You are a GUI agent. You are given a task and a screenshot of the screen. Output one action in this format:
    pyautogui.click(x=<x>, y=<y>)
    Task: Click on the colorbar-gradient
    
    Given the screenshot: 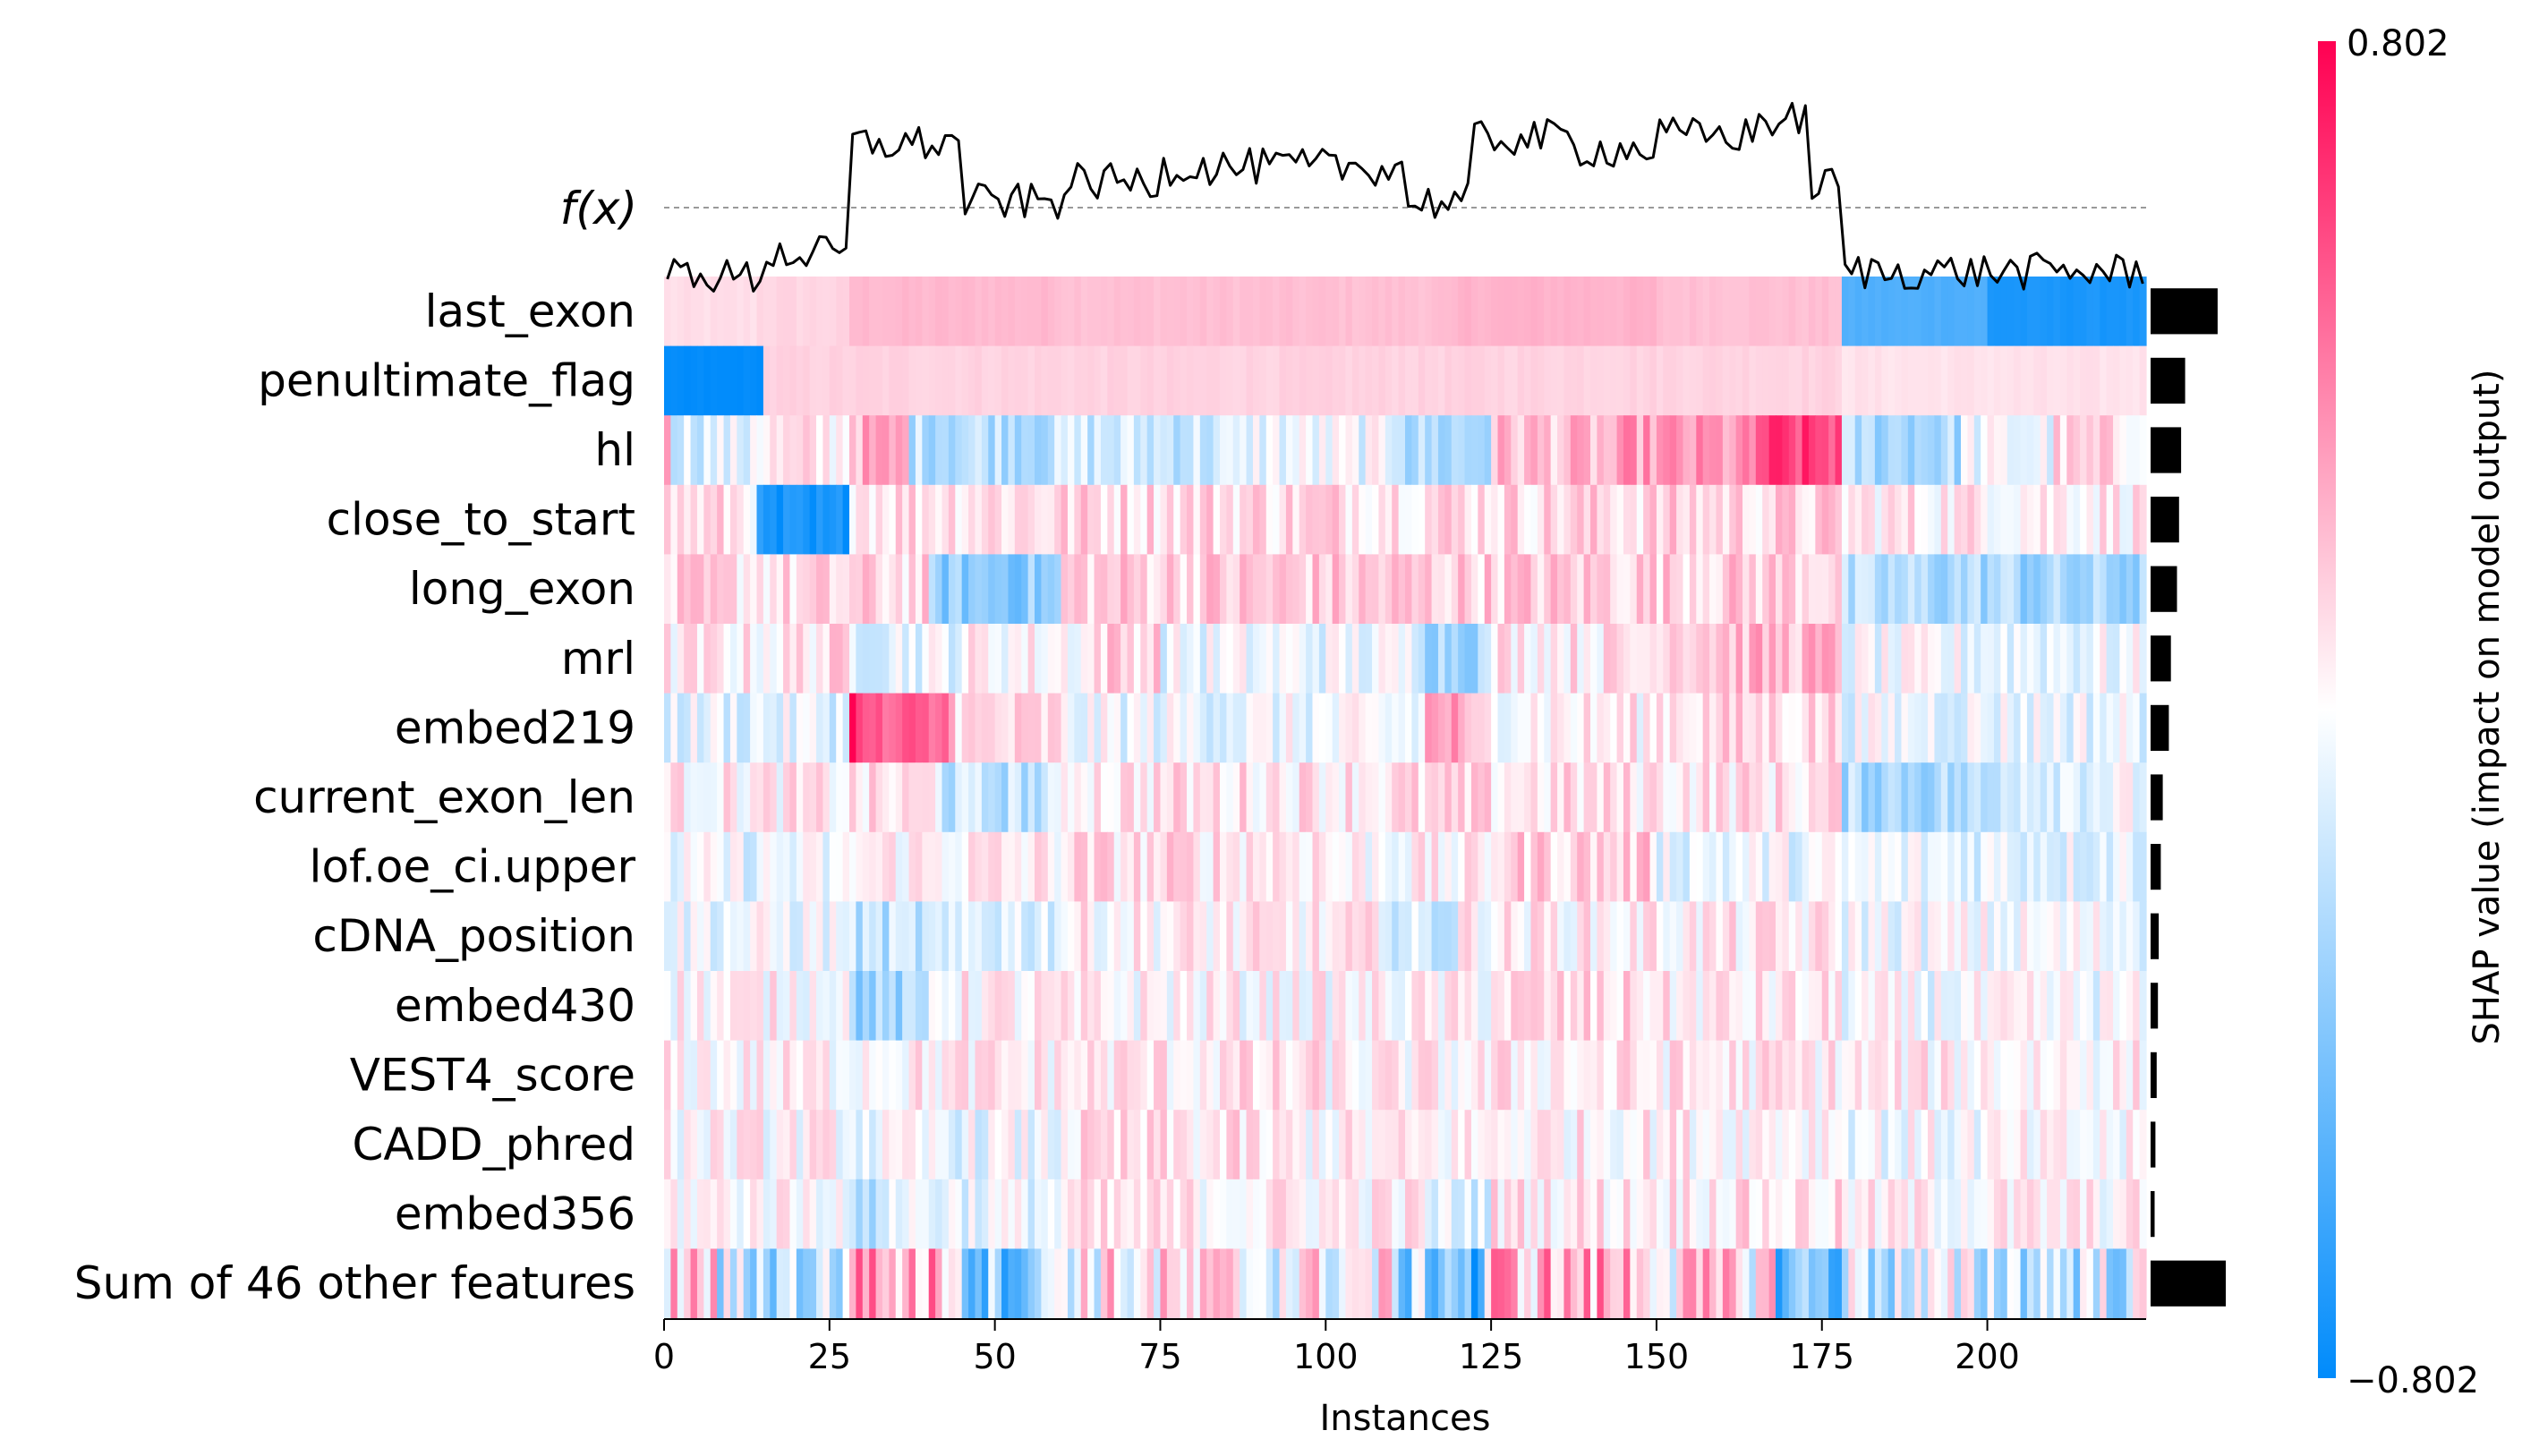 What is the action you would take?
    pyautogui.click(x=2327, y=709)
    